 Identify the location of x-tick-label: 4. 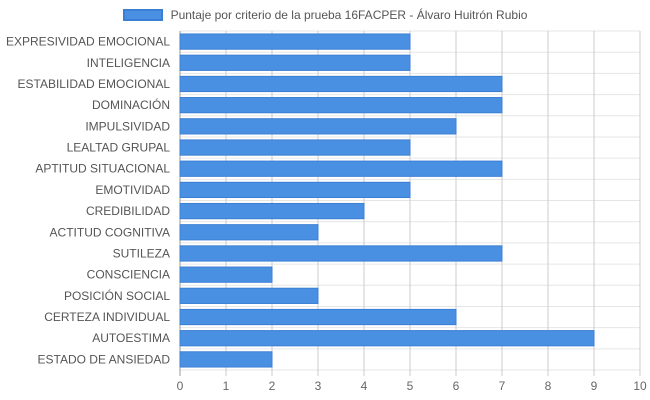
(364, 386).